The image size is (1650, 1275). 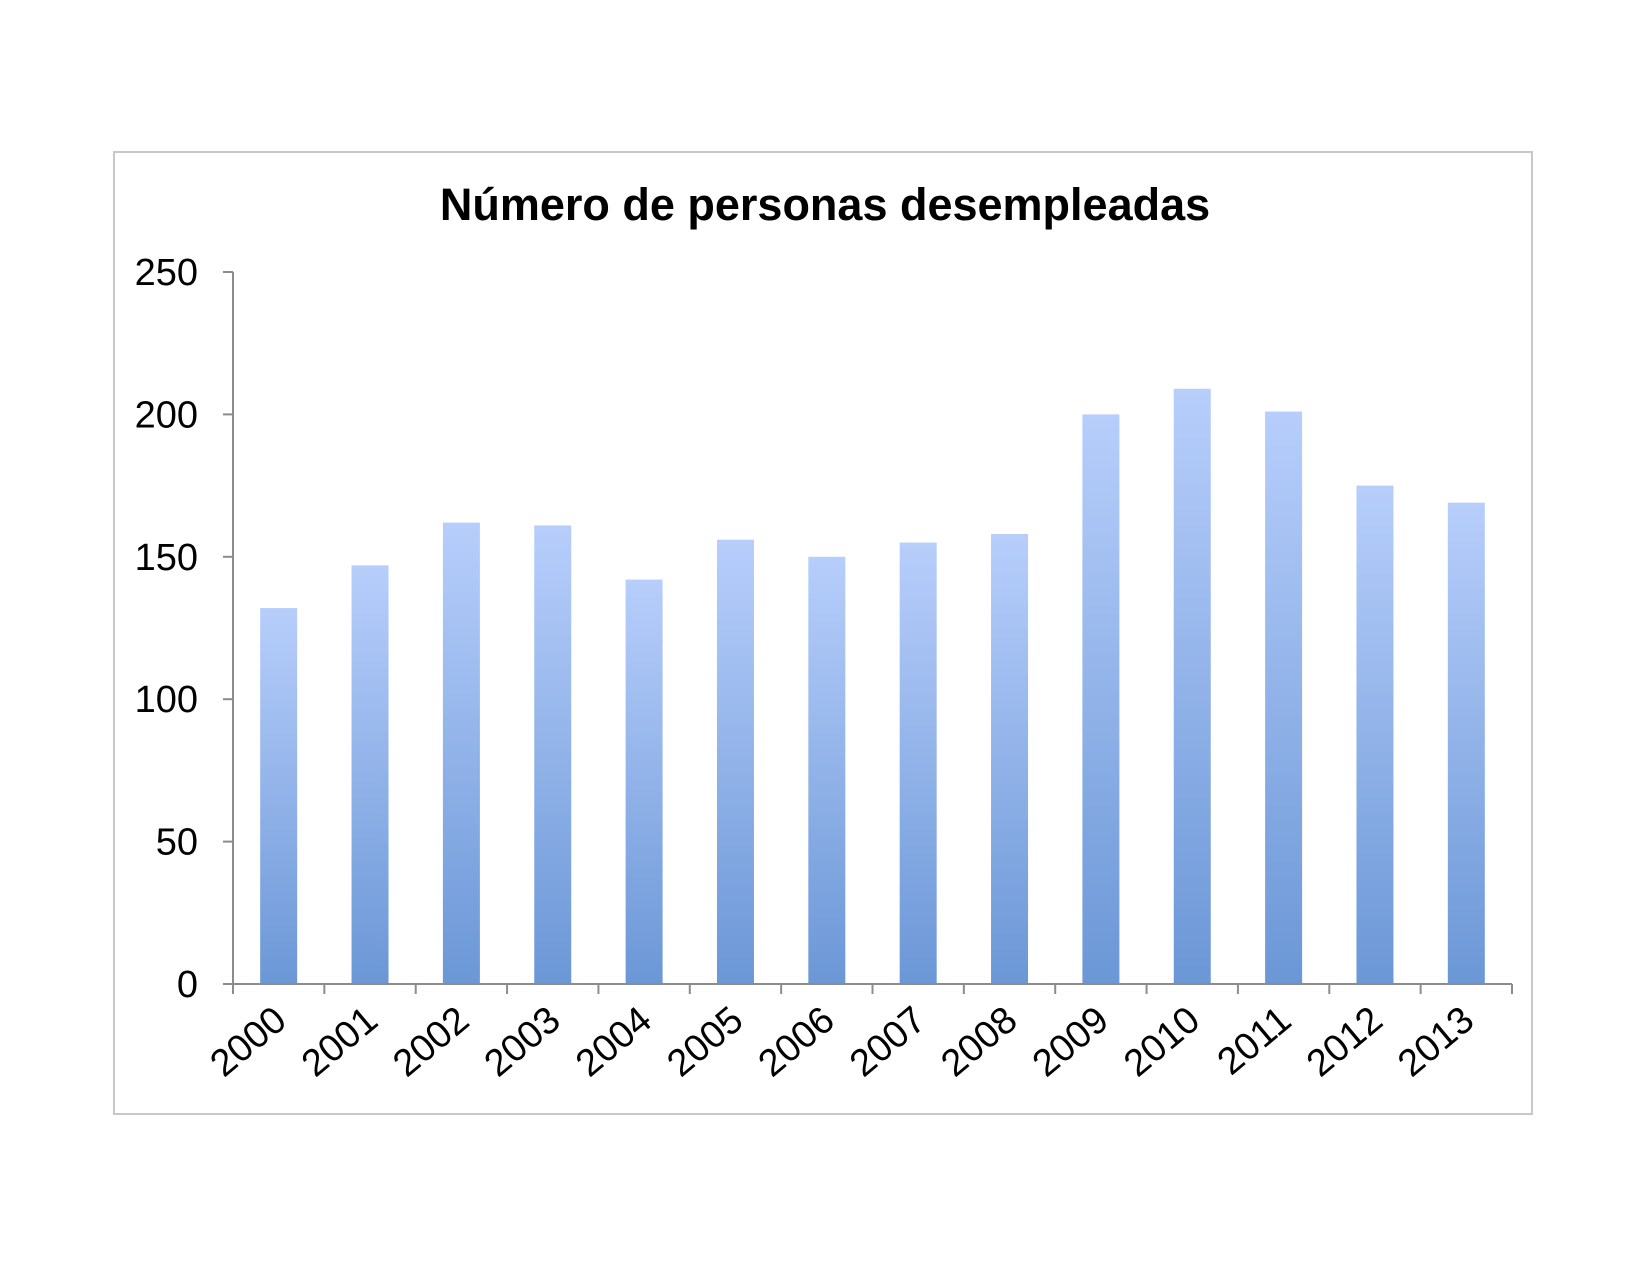 I want to click on x-tick-label-2001: 2001, so click(x=340, y=1042).